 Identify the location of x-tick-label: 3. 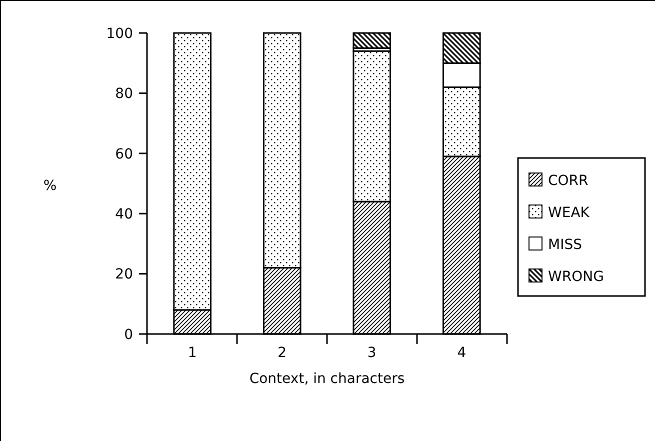
(371, 353).